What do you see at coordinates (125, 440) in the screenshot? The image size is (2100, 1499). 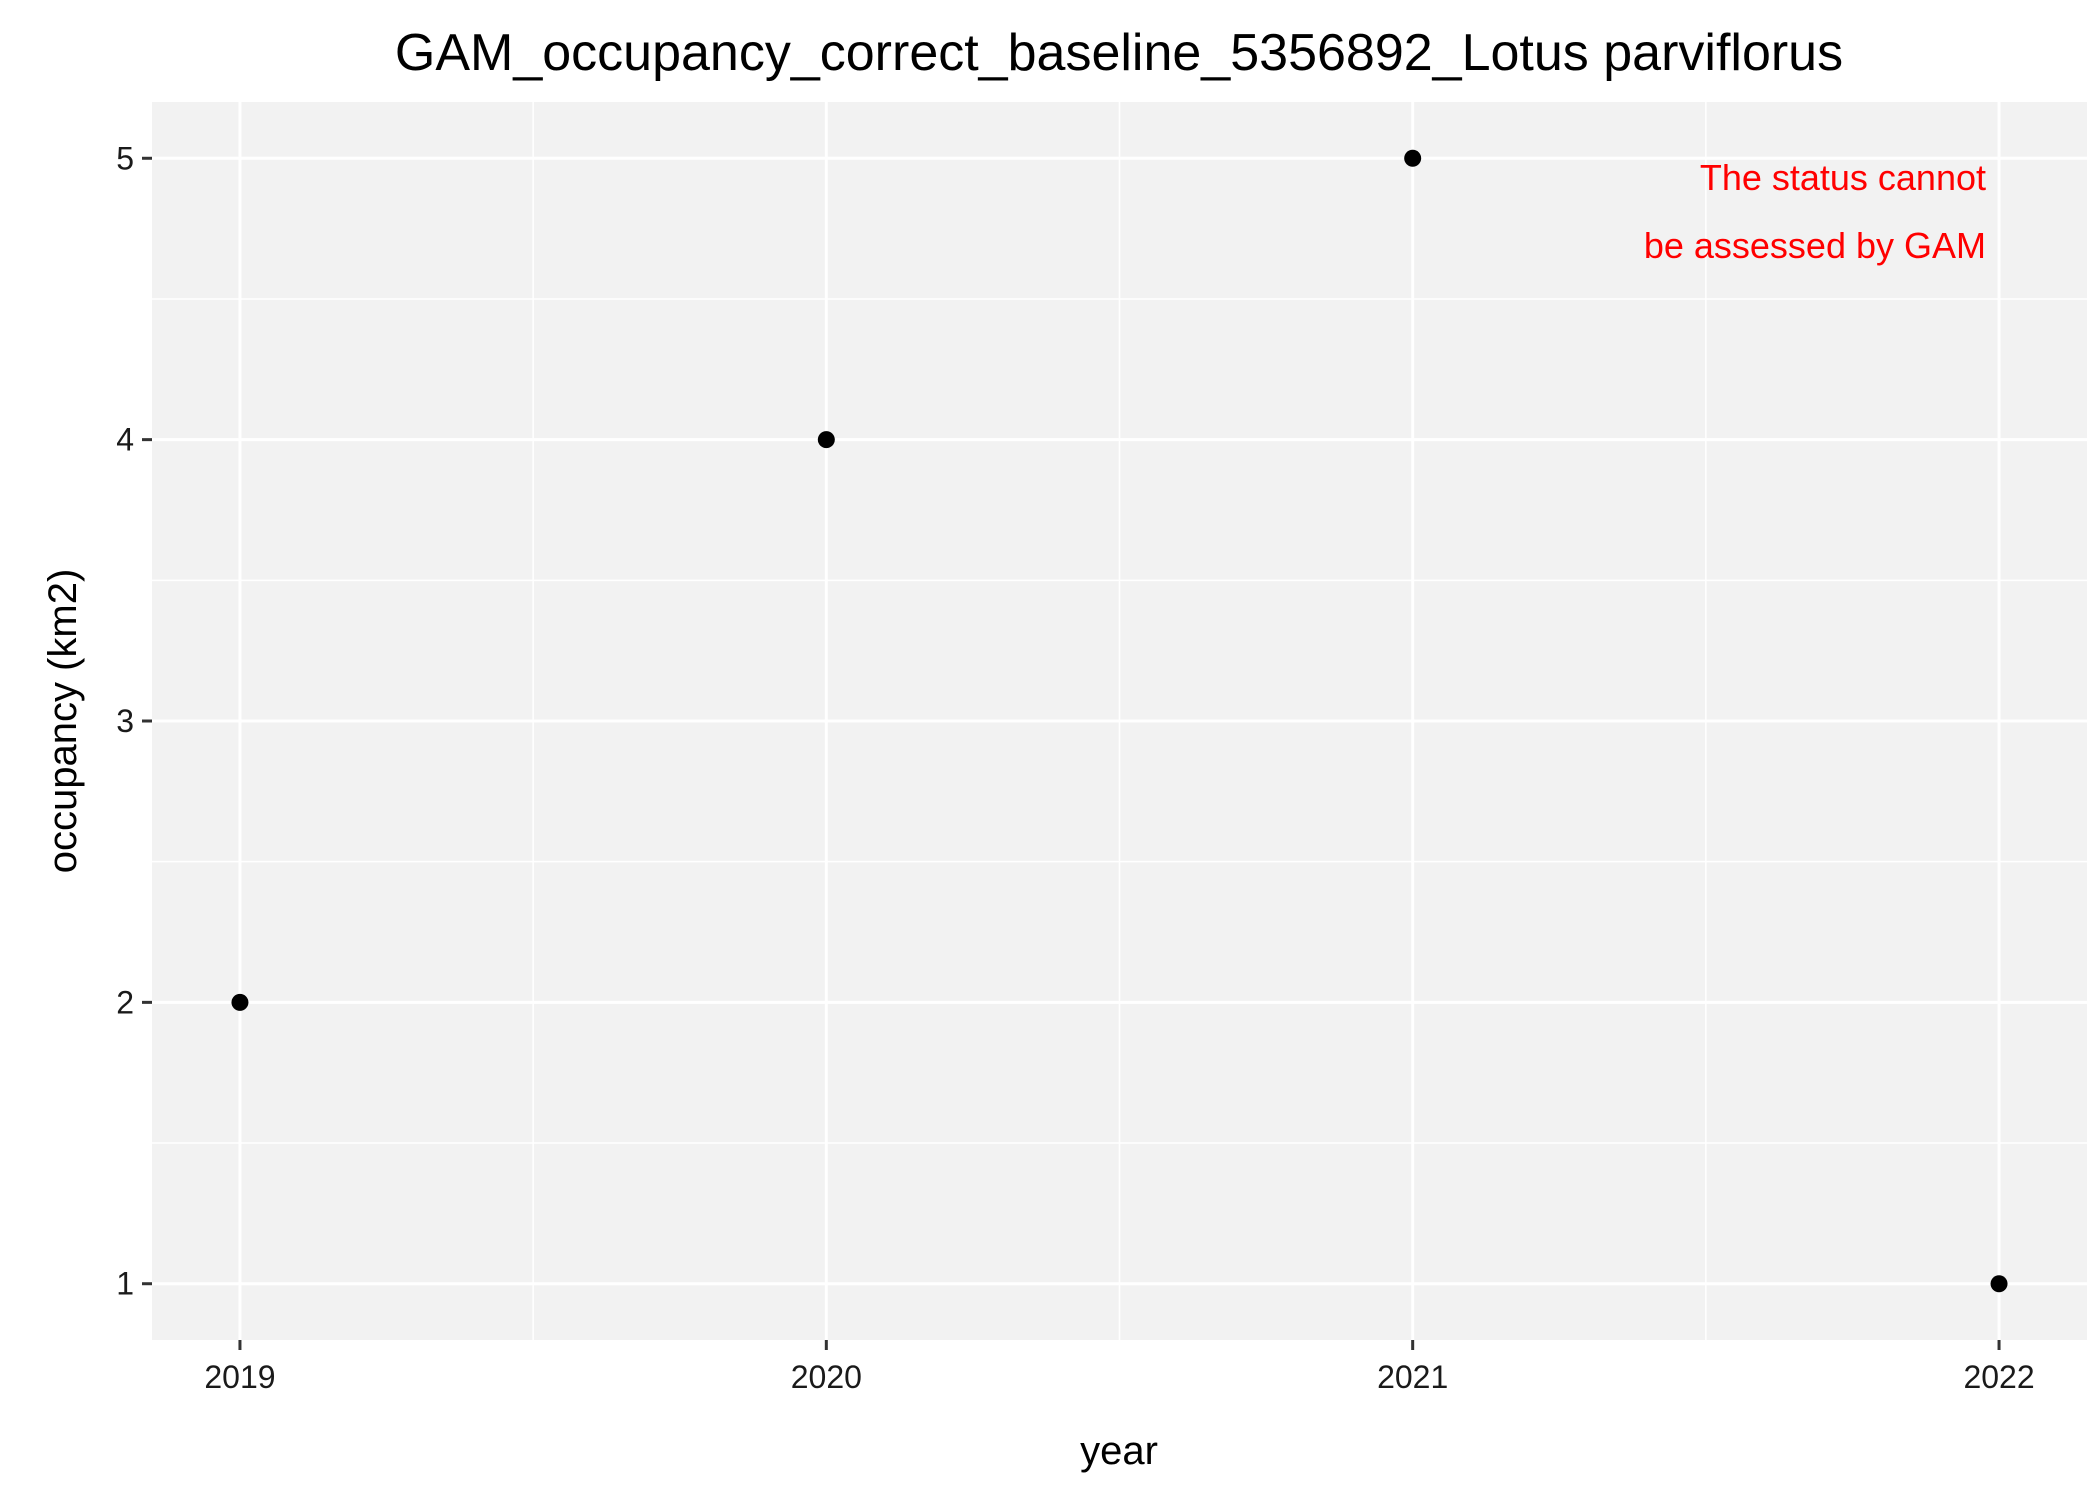 I see `y-tick-label: 4` at bounding box center [125, 440].